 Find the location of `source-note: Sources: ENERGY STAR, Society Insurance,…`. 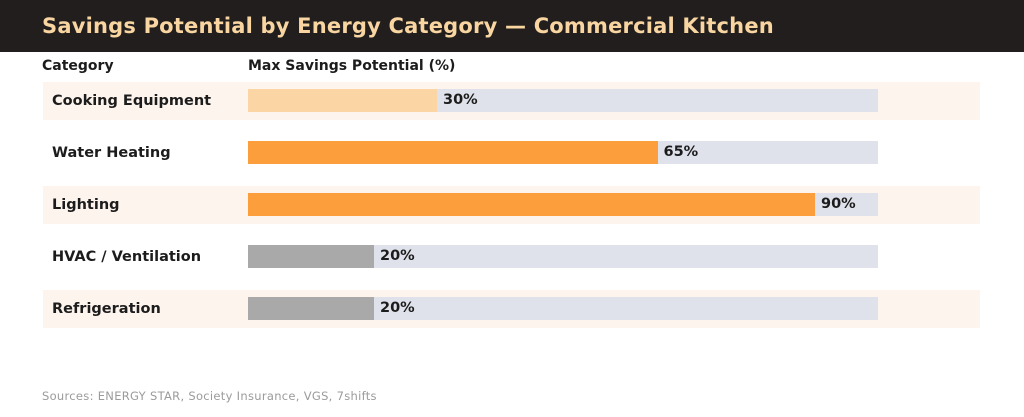

source-note: Sources: ENERGY STAR, Society Insurance,… is located at coordinates (209, 396).